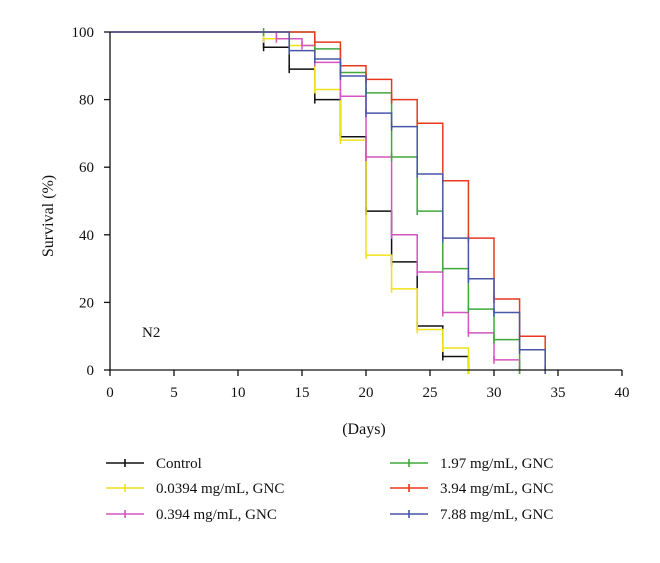  I want to click on x-tick-label: 35, so click(558, 393).